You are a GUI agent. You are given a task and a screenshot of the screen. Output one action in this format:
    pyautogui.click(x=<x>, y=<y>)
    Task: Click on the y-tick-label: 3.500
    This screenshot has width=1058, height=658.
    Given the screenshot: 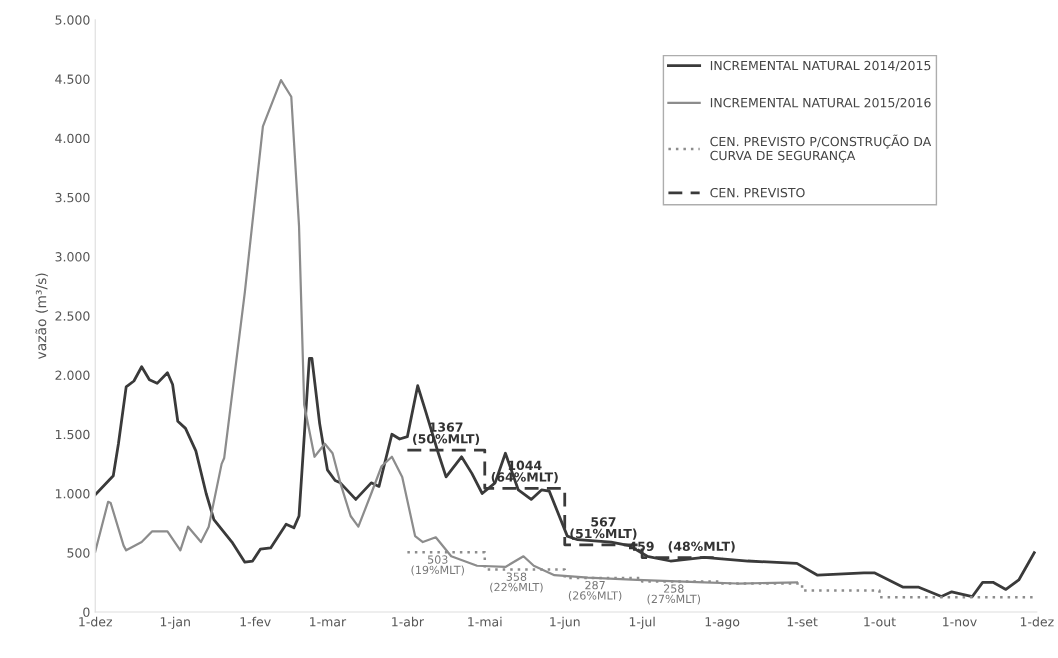 What is the action you would take?
    pyautogui.click(x=72, y=197)
    